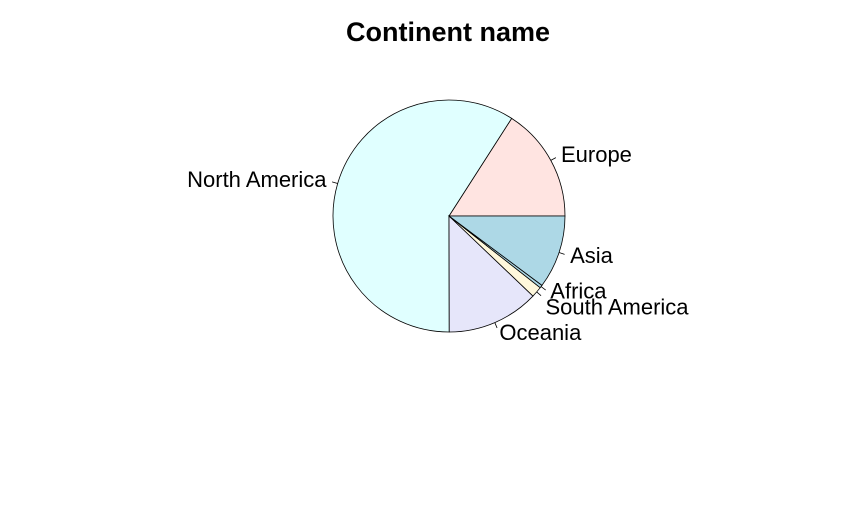 The width and height of the screenshot is (841, 520). Describe the element at coordinates (539, 294) in the screenshot. I see `pie-label-tick-south-america` at that location.